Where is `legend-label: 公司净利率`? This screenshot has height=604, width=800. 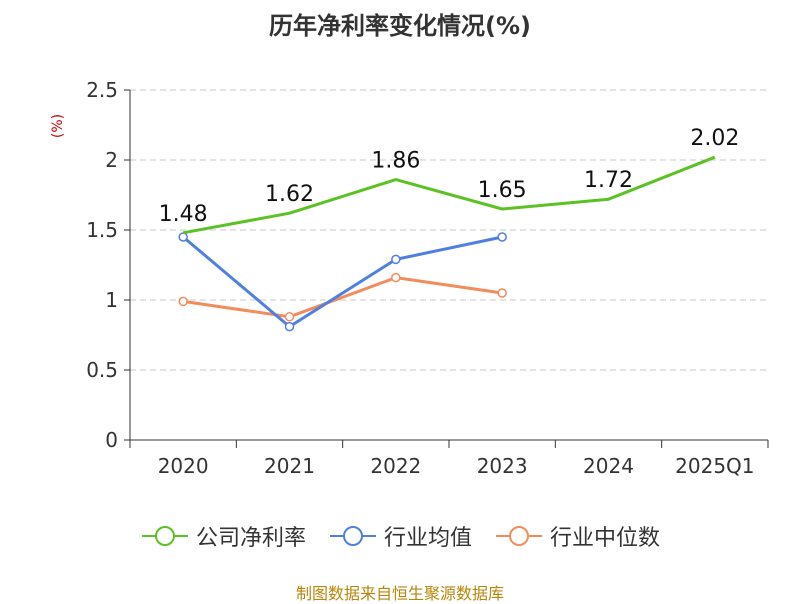
legend-label: 公司净利率 is located at coordinates (250, 538).